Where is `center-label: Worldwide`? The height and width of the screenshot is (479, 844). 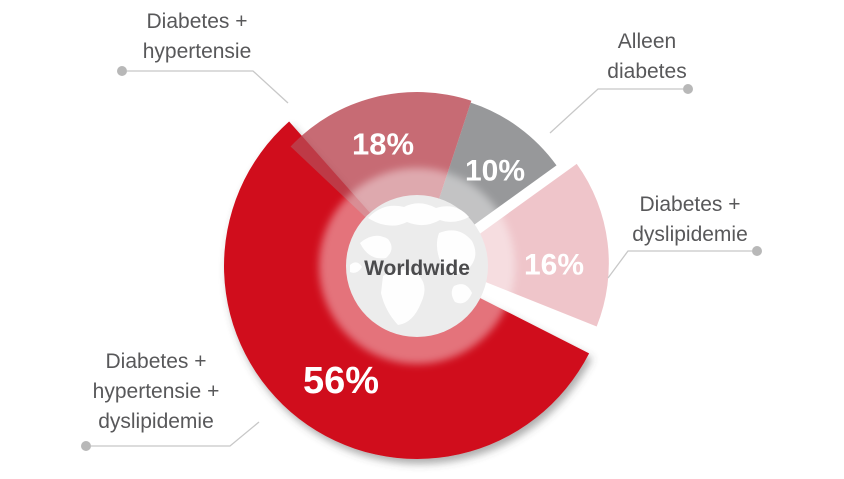 center-label: Worldwide is located at coordinates (417, 268).